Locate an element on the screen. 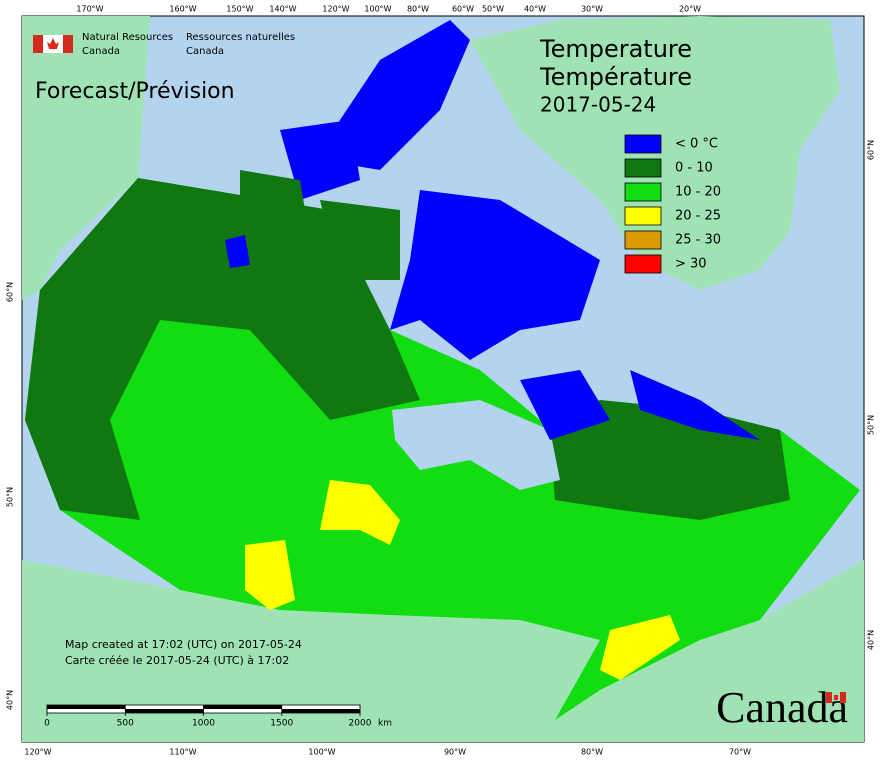 The width and height of the screenshot is (880, 760). agency-en: Canada is located at coordinates (101, 51).